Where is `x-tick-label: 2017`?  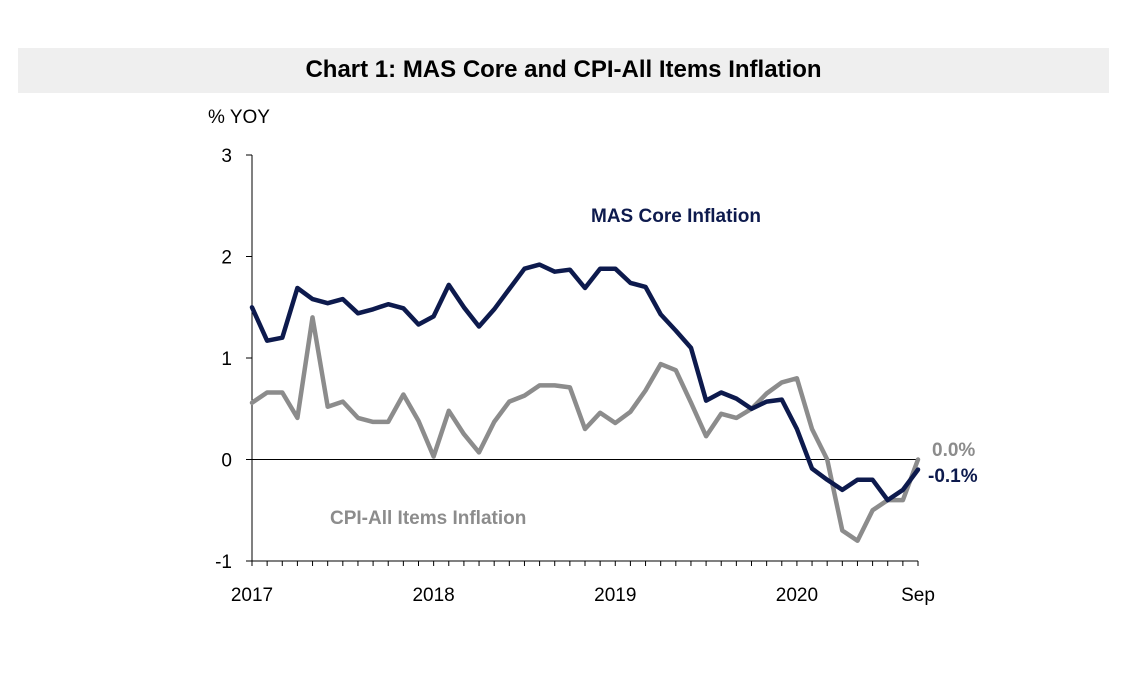 x-tick-label: 2017 is located at coordinates (252, 595).